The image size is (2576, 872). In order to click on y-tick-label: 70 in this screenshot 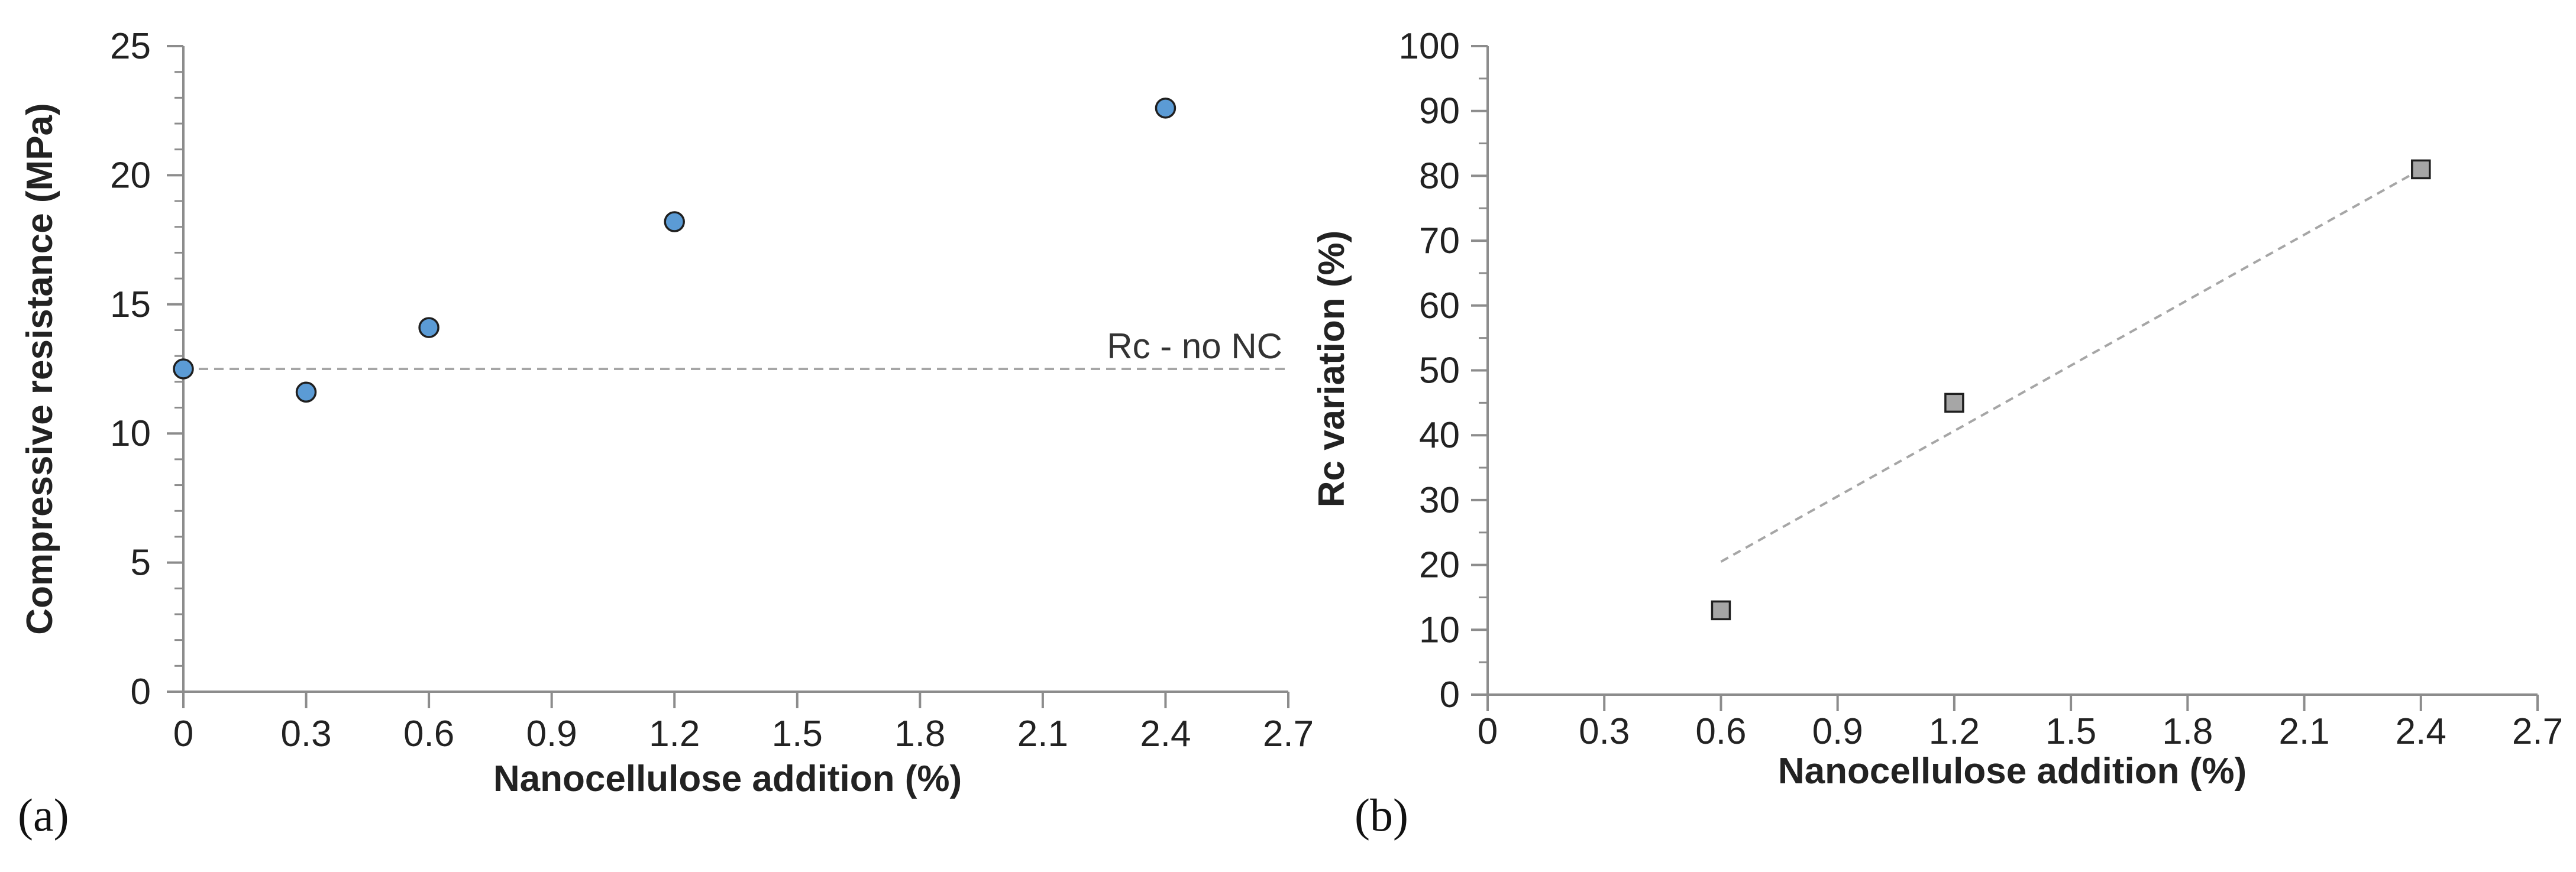, I will do `click(1439, 241)`.